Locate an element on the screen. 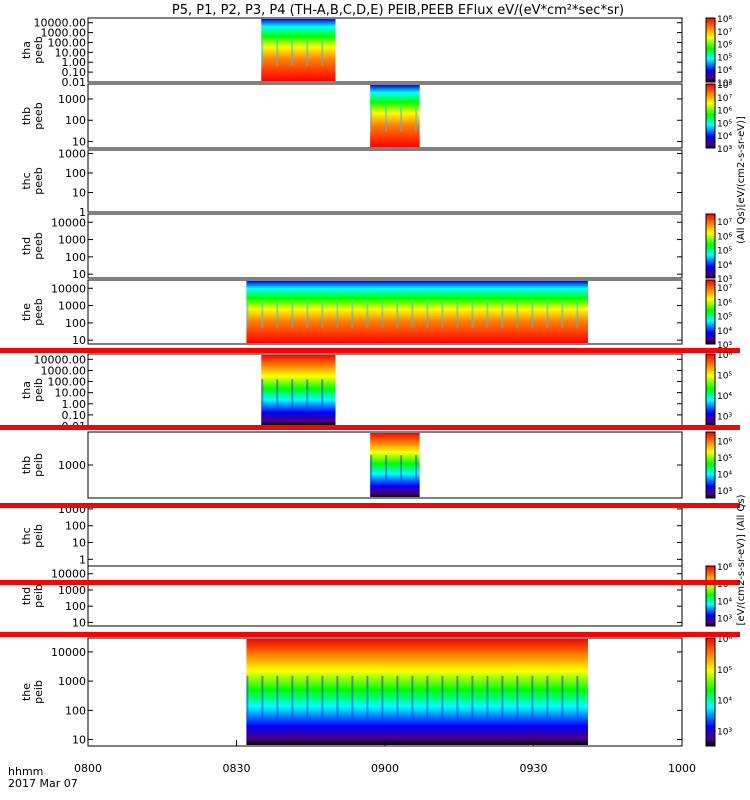 The width and height of the screenshot is (750, 800). colorbar-tick-label: 10⁸ is located at coordinates (724, 20).